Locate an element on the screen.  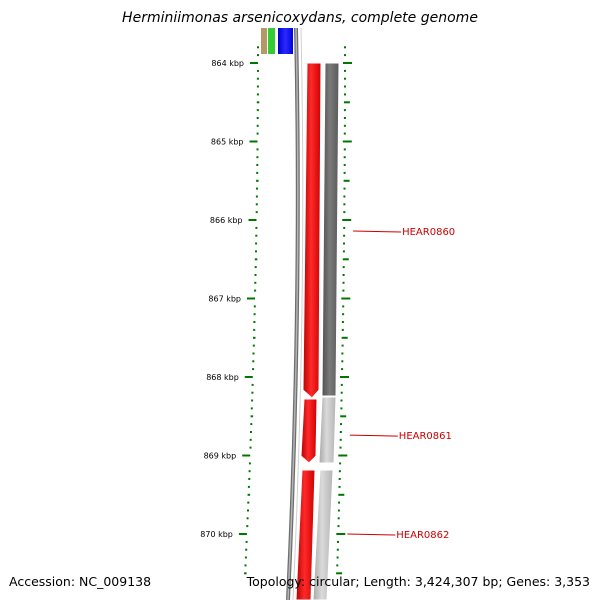
top-tan-feature is located at coordinates (264, 41).